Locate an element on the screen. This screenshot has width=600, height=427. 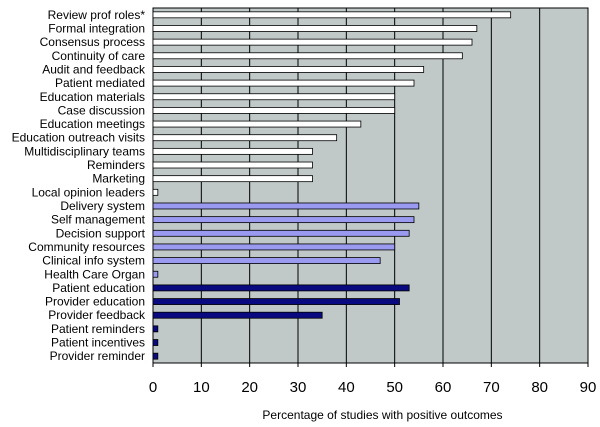
category-label: Self management is located at coordinates (98, 220).